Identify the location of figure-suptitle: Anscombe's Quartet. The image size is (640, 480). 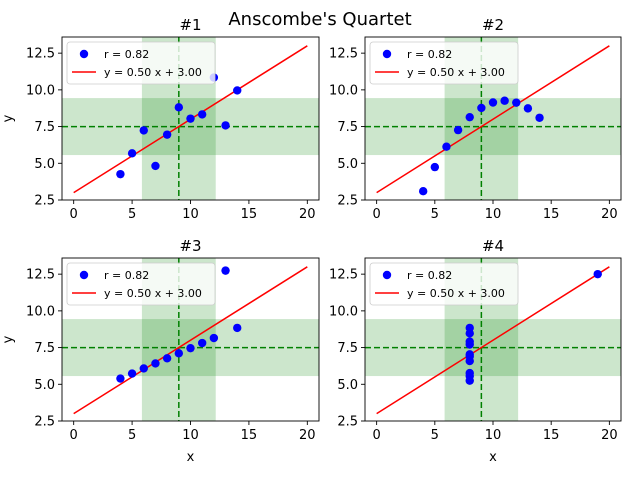
(319, 19).